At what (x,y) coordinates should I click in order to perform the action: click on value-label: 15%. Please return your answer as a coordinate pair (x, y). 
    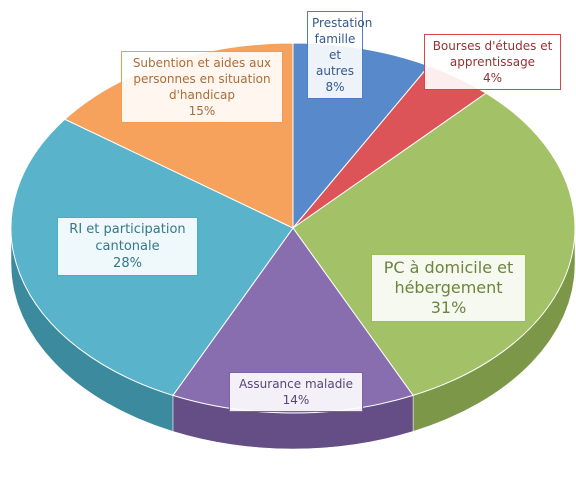
    Looking at the image, I should click on (202, 111).